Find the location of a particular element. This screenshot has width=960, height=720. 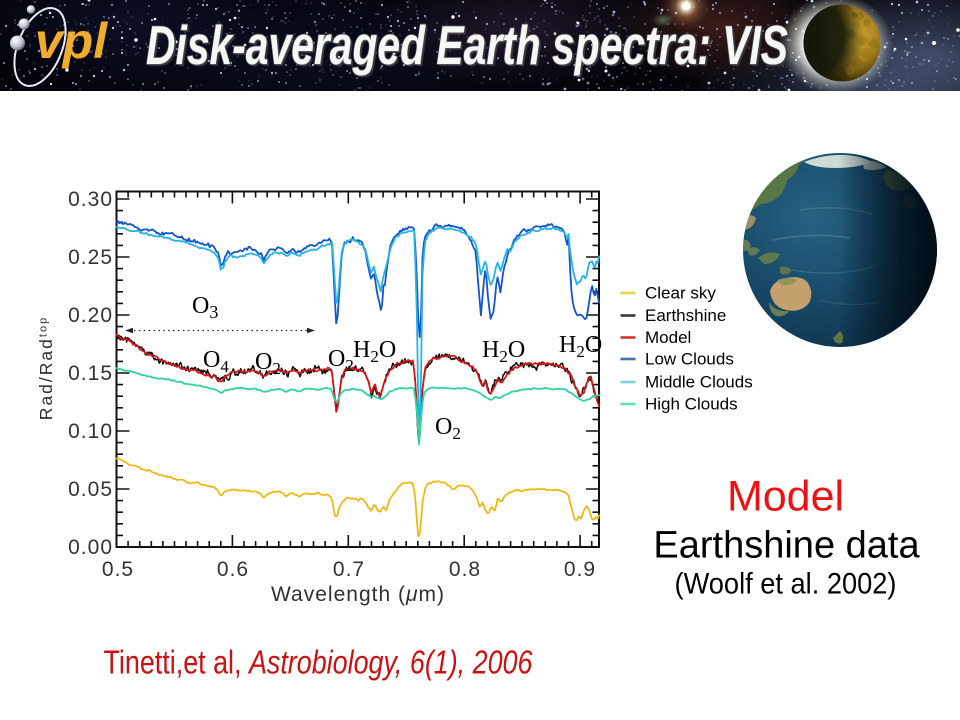

svg-text: Low Clouds is located at coordinates (689, 359).